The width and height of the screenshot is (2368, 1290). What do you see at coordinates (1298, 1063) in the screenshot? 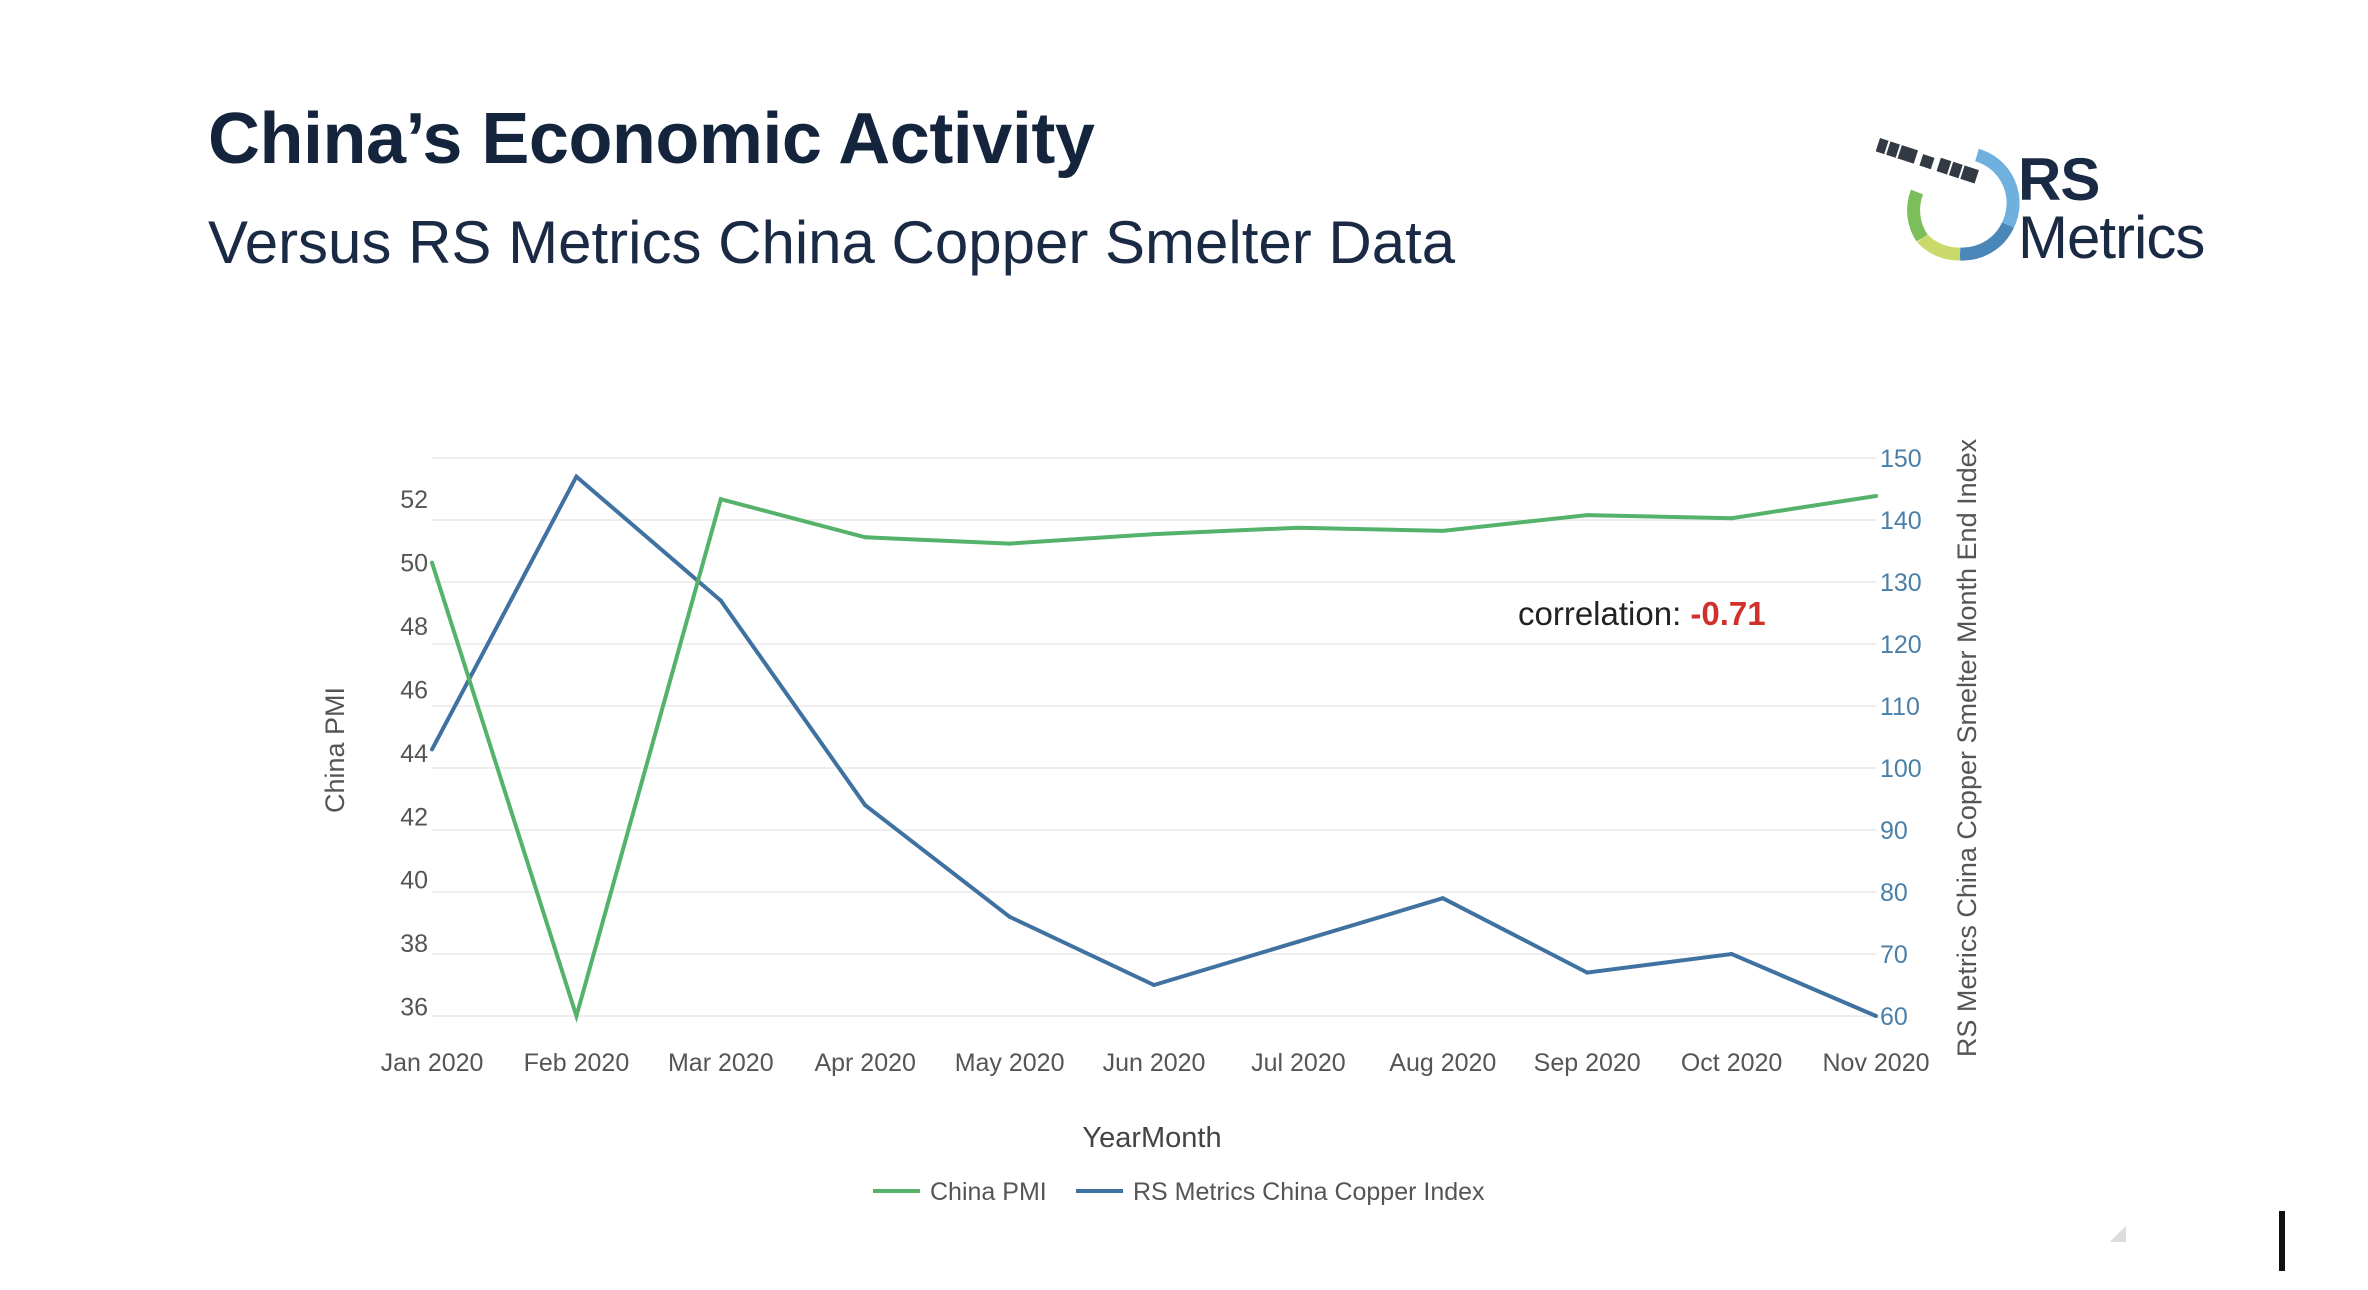
I see `x-tick-label: Jul 2020` at bounding box center [1298, 1063].